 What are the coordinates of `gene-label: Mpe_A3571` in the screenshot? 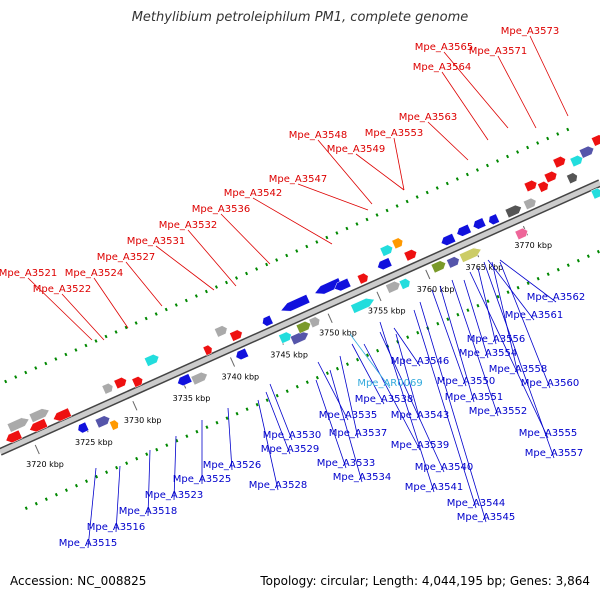 It's located at (498, 51).